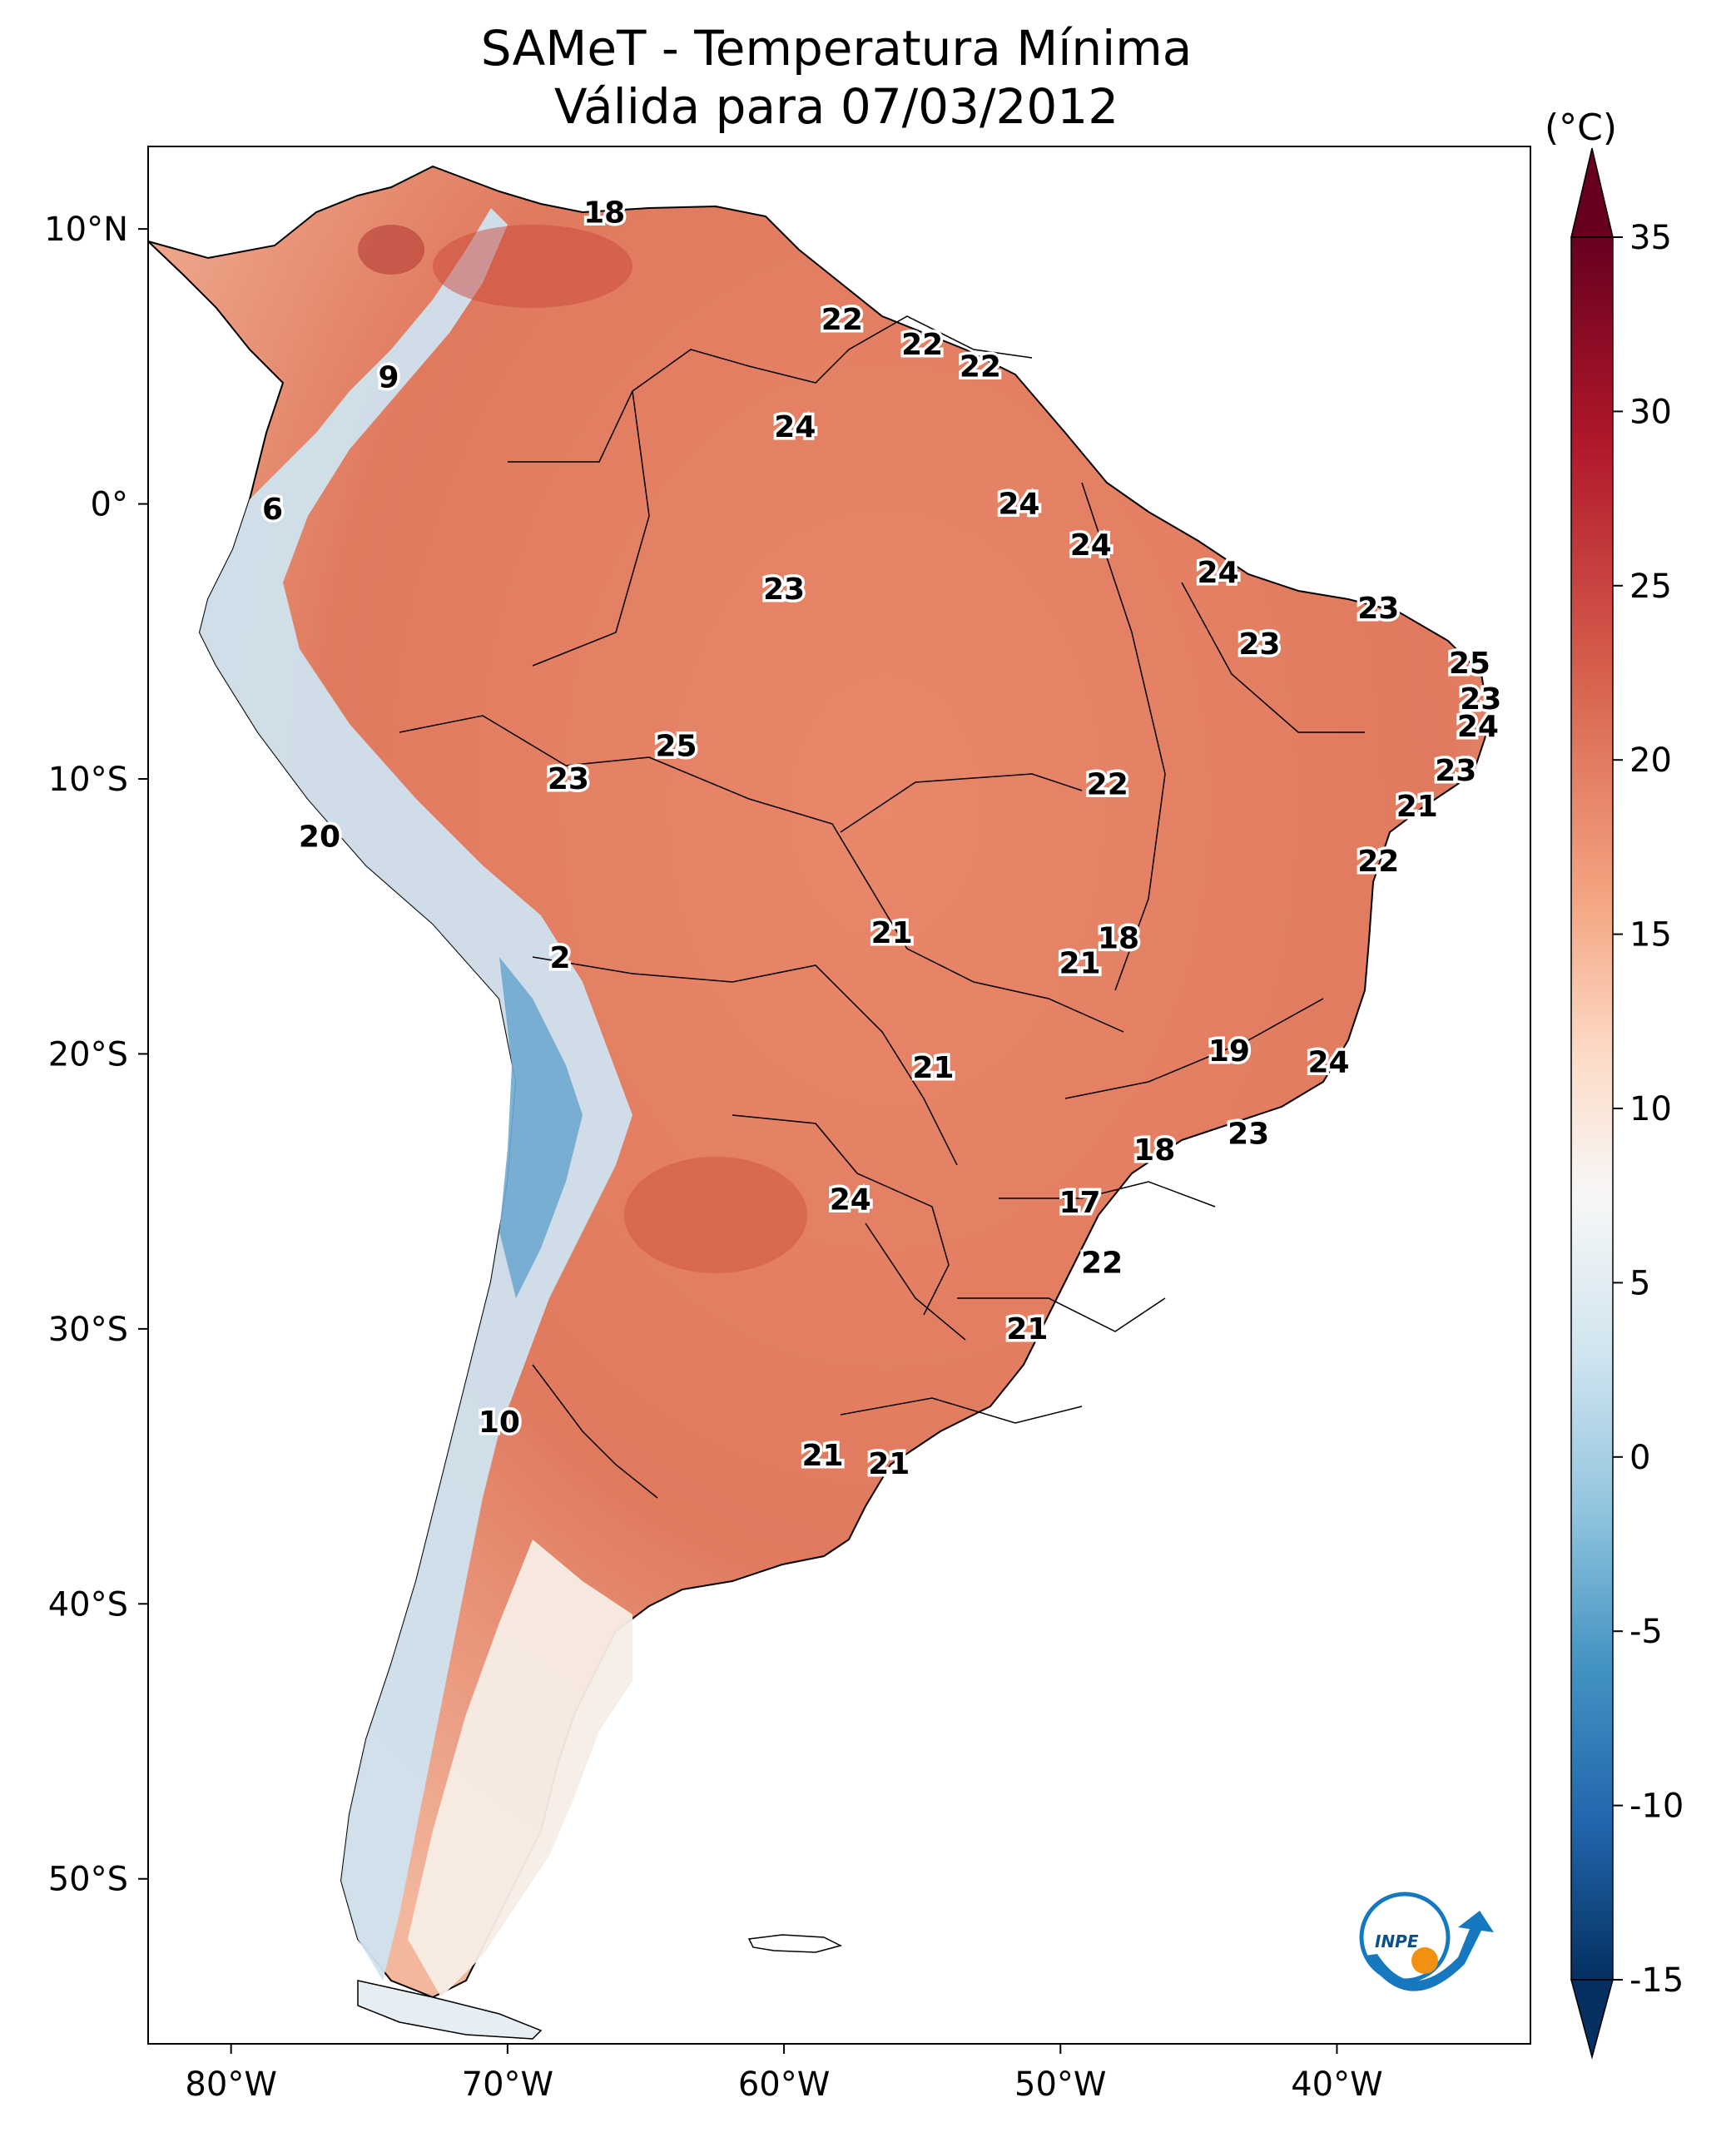 The width and height of the screenshot is (1736, 2152). Describe the element at coordinates (837, 48) in the screenshot. I see `chart-title: SAMeT - Temperatura Mínima` at that location.